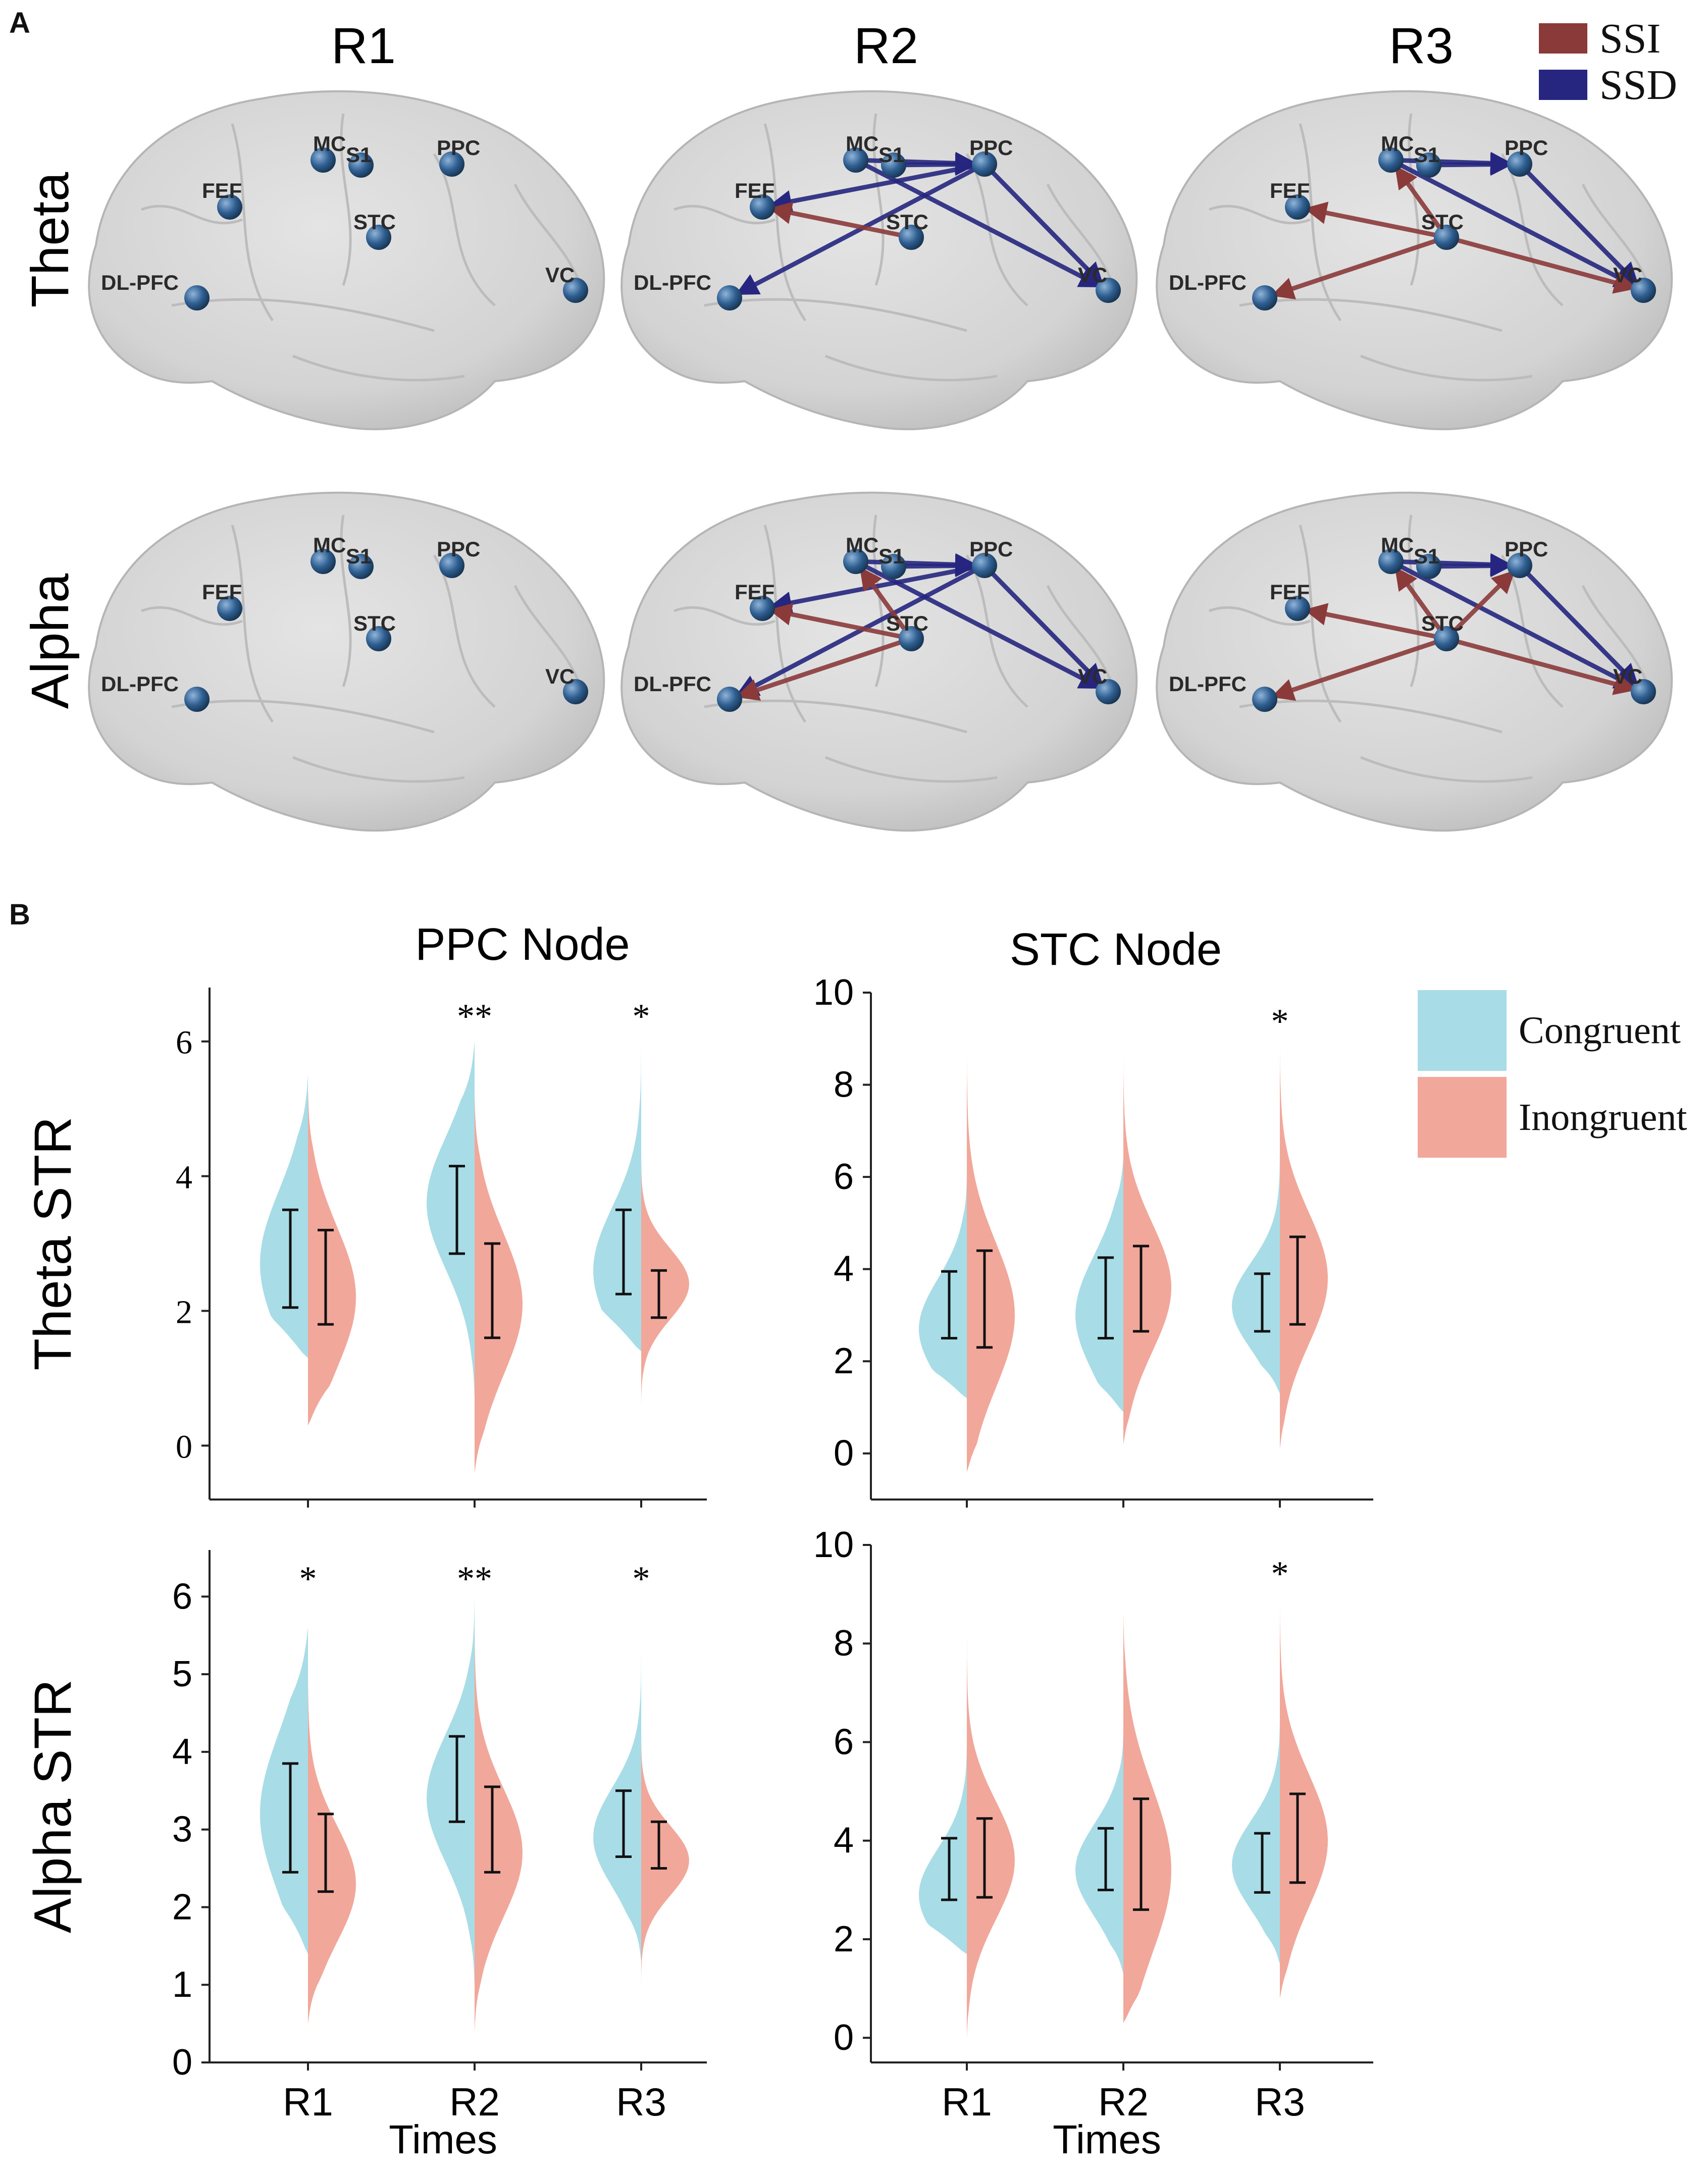 This screenshot has width=1708, height=2171. What do you see at coordinates (844, 1361) in the screenshot?
I see `y-tick-label: 2` at bounding box center [844, 1361].